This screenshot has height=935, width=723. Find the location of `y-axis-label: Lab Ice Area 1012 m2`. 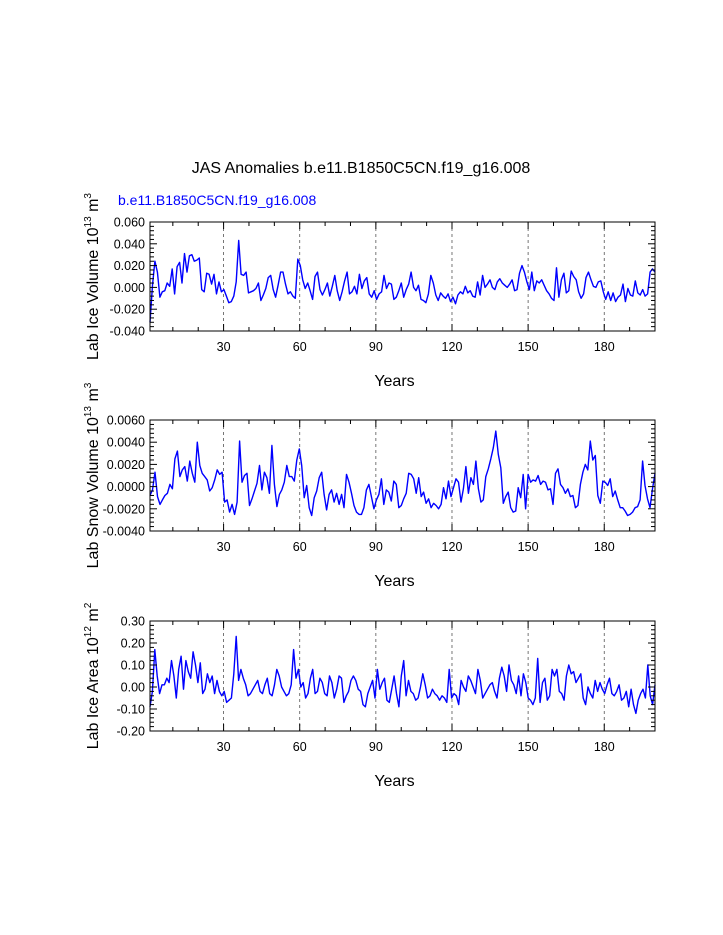

y-axis-label: Lab Ice Area 1012 m2 is located at coordinates (92, 675).